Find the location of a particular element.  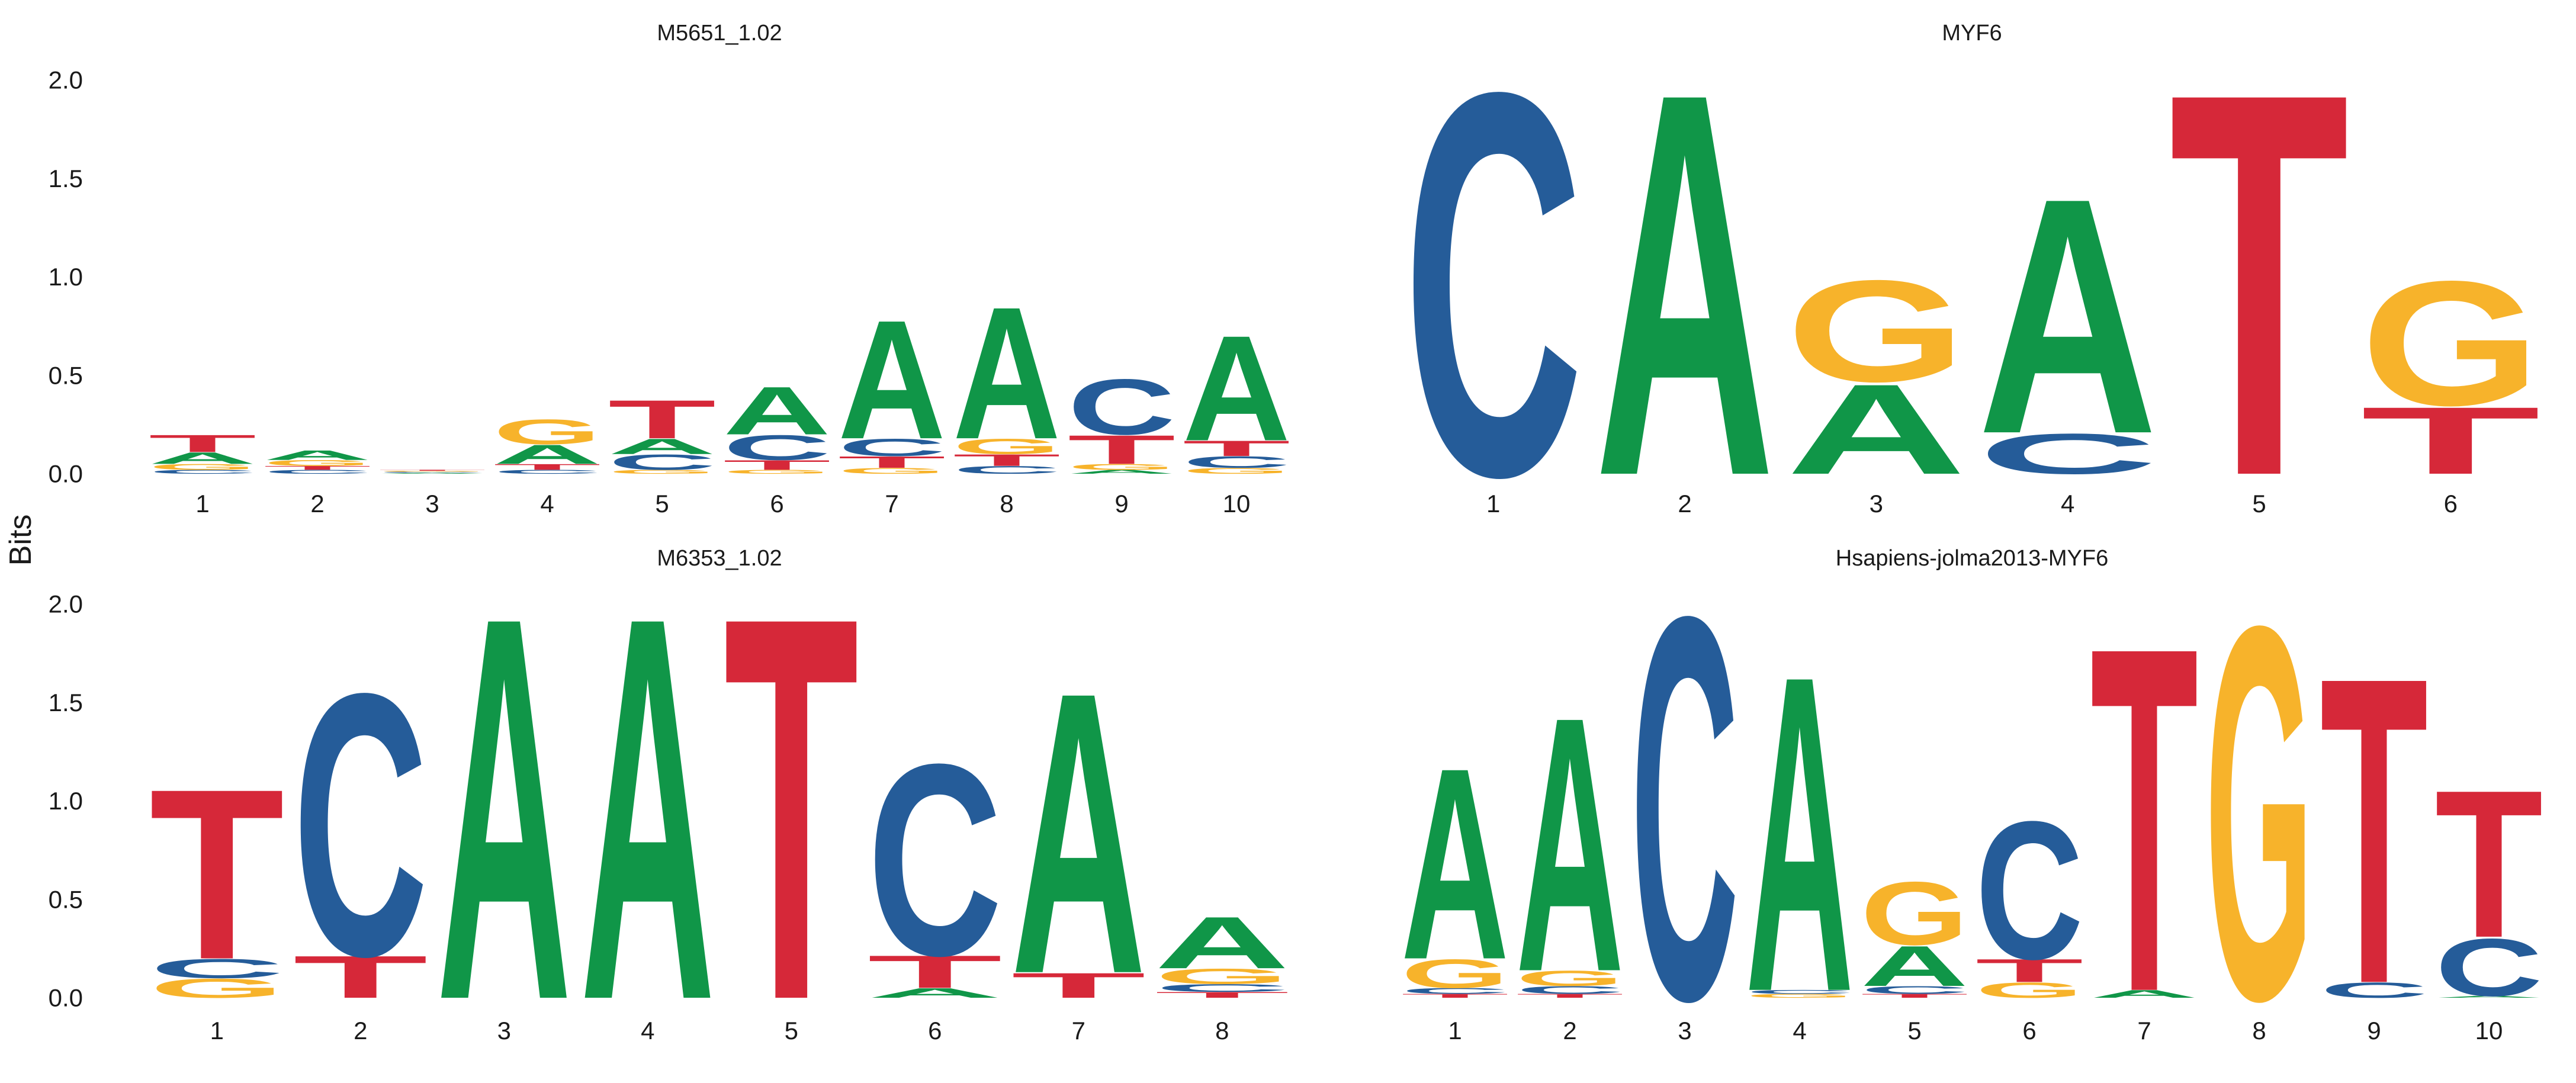

position-label: 9 is located at coordinates (1121, 504).